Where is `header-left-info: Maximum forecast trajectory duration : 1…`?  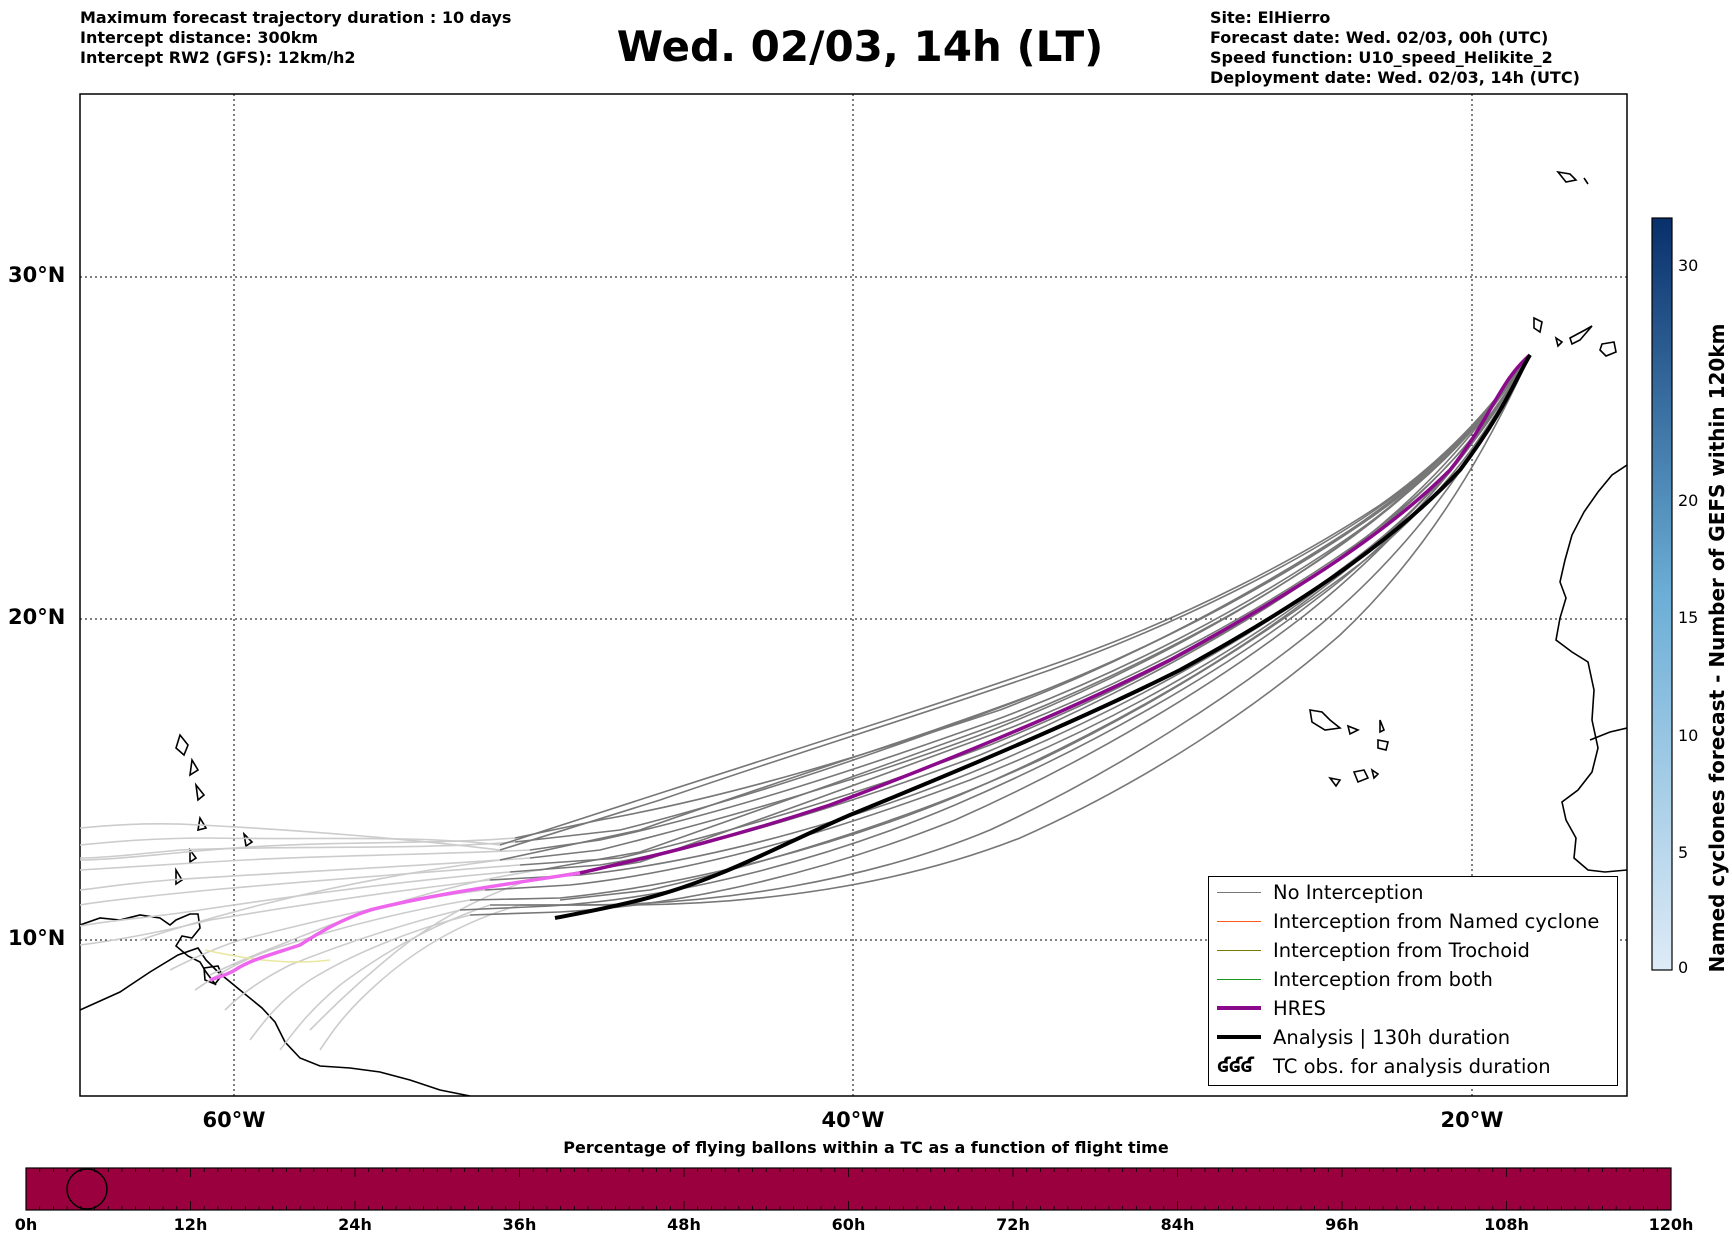 header-left-info: Maximum forecast trajectory duration : 1… is located at coordinates (295, 38).